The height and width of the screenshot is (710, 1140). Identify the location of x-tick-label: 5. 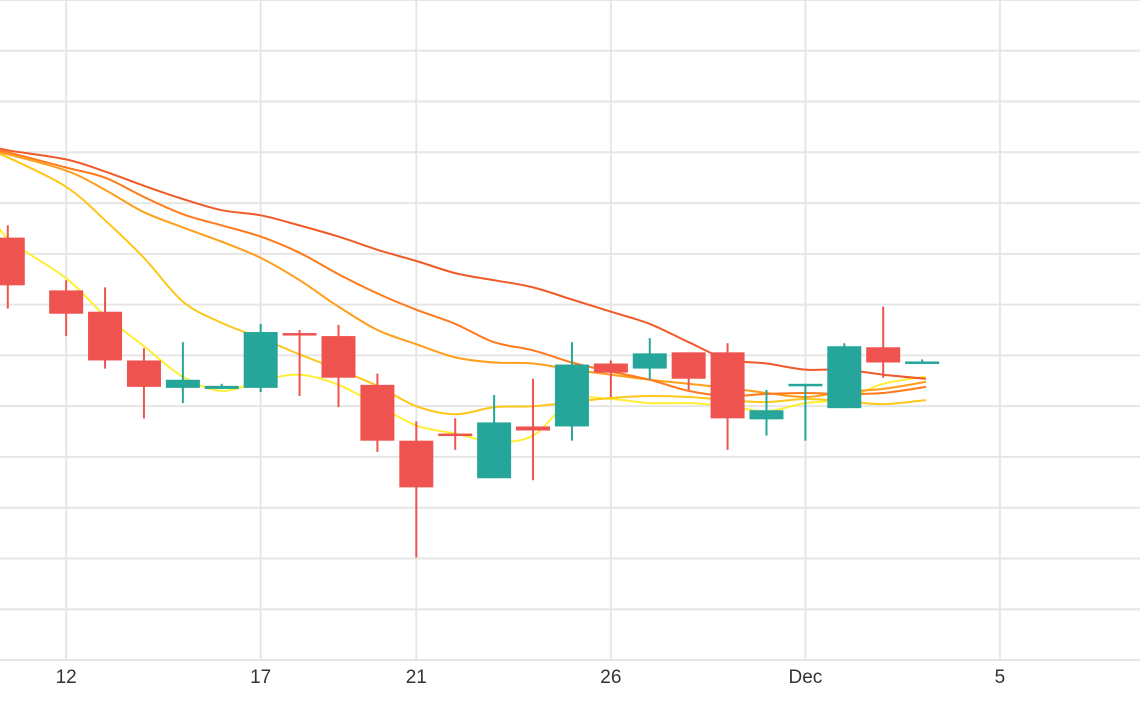
(1000, 677).